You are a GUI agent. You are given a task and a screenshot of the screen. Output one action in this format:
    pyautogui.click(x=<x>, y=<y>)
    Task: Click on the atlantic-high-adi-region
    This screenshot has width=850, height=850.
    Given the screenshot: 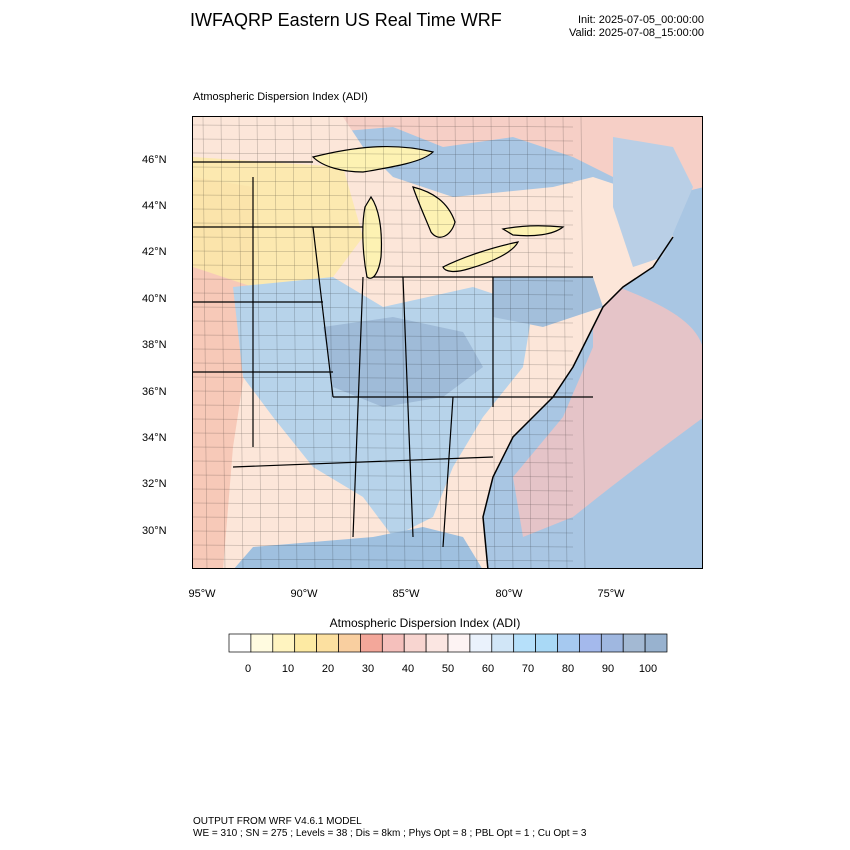 What is the action you would take?
    pyautogui.click(x=607, y=407)
    